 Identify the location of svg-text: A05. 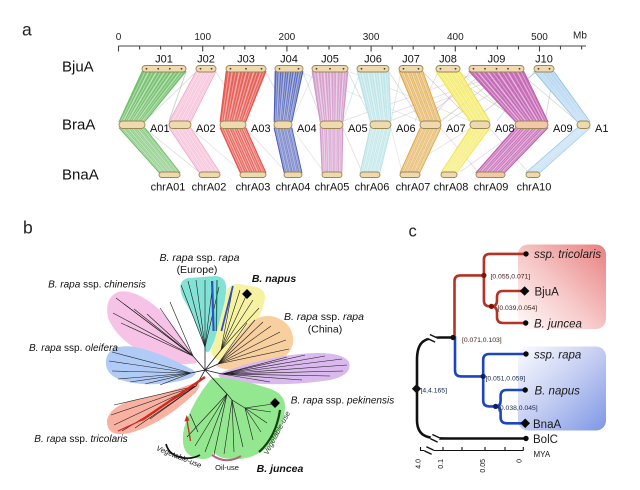
(358, 129).